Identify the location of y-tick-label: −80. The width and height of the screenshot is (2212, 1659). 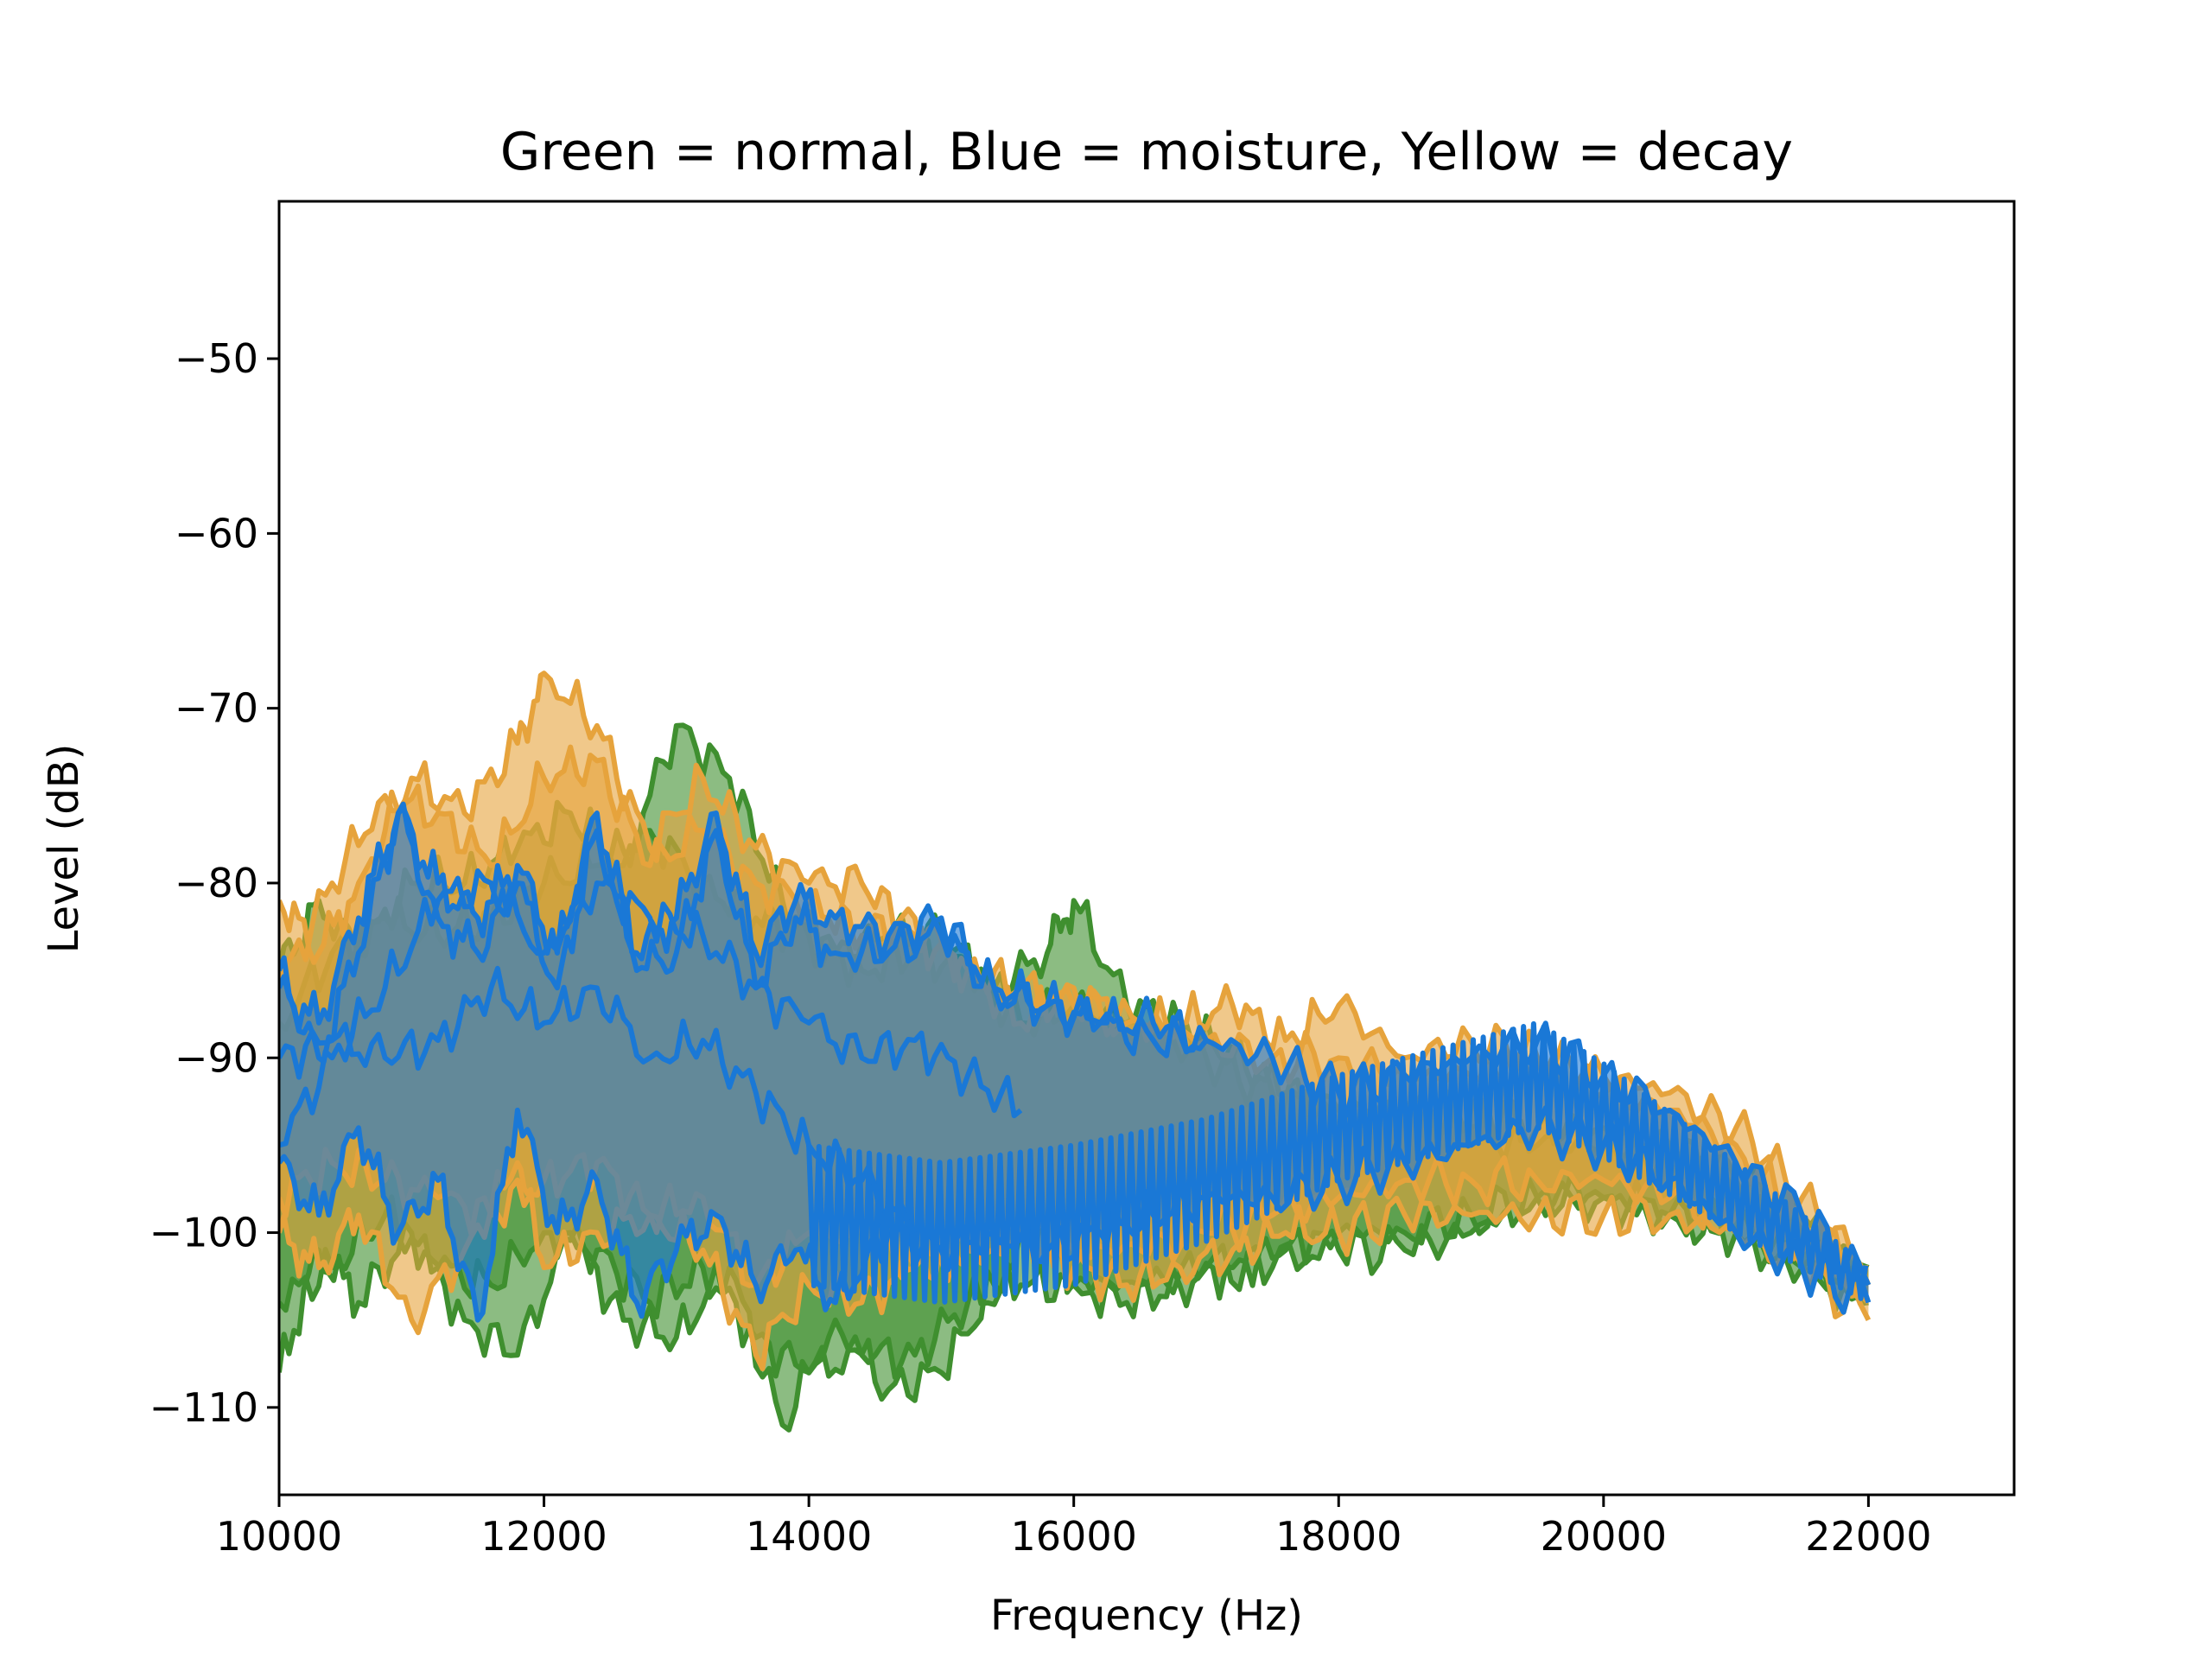
(216, 883).